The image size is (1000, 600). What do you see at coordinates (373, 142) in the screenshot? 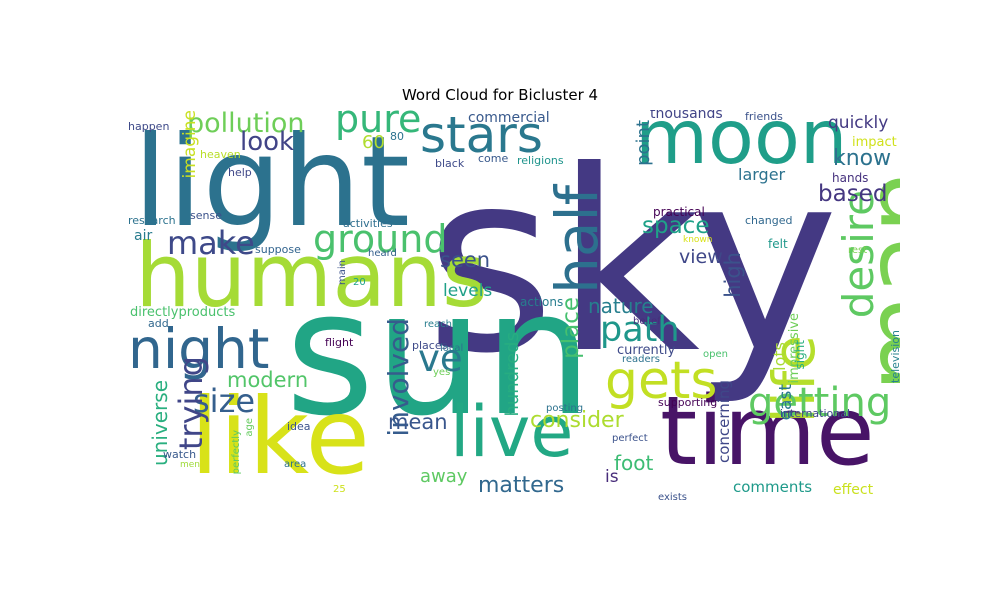
I see `word-60: 60` at bounding box center [373, 142].